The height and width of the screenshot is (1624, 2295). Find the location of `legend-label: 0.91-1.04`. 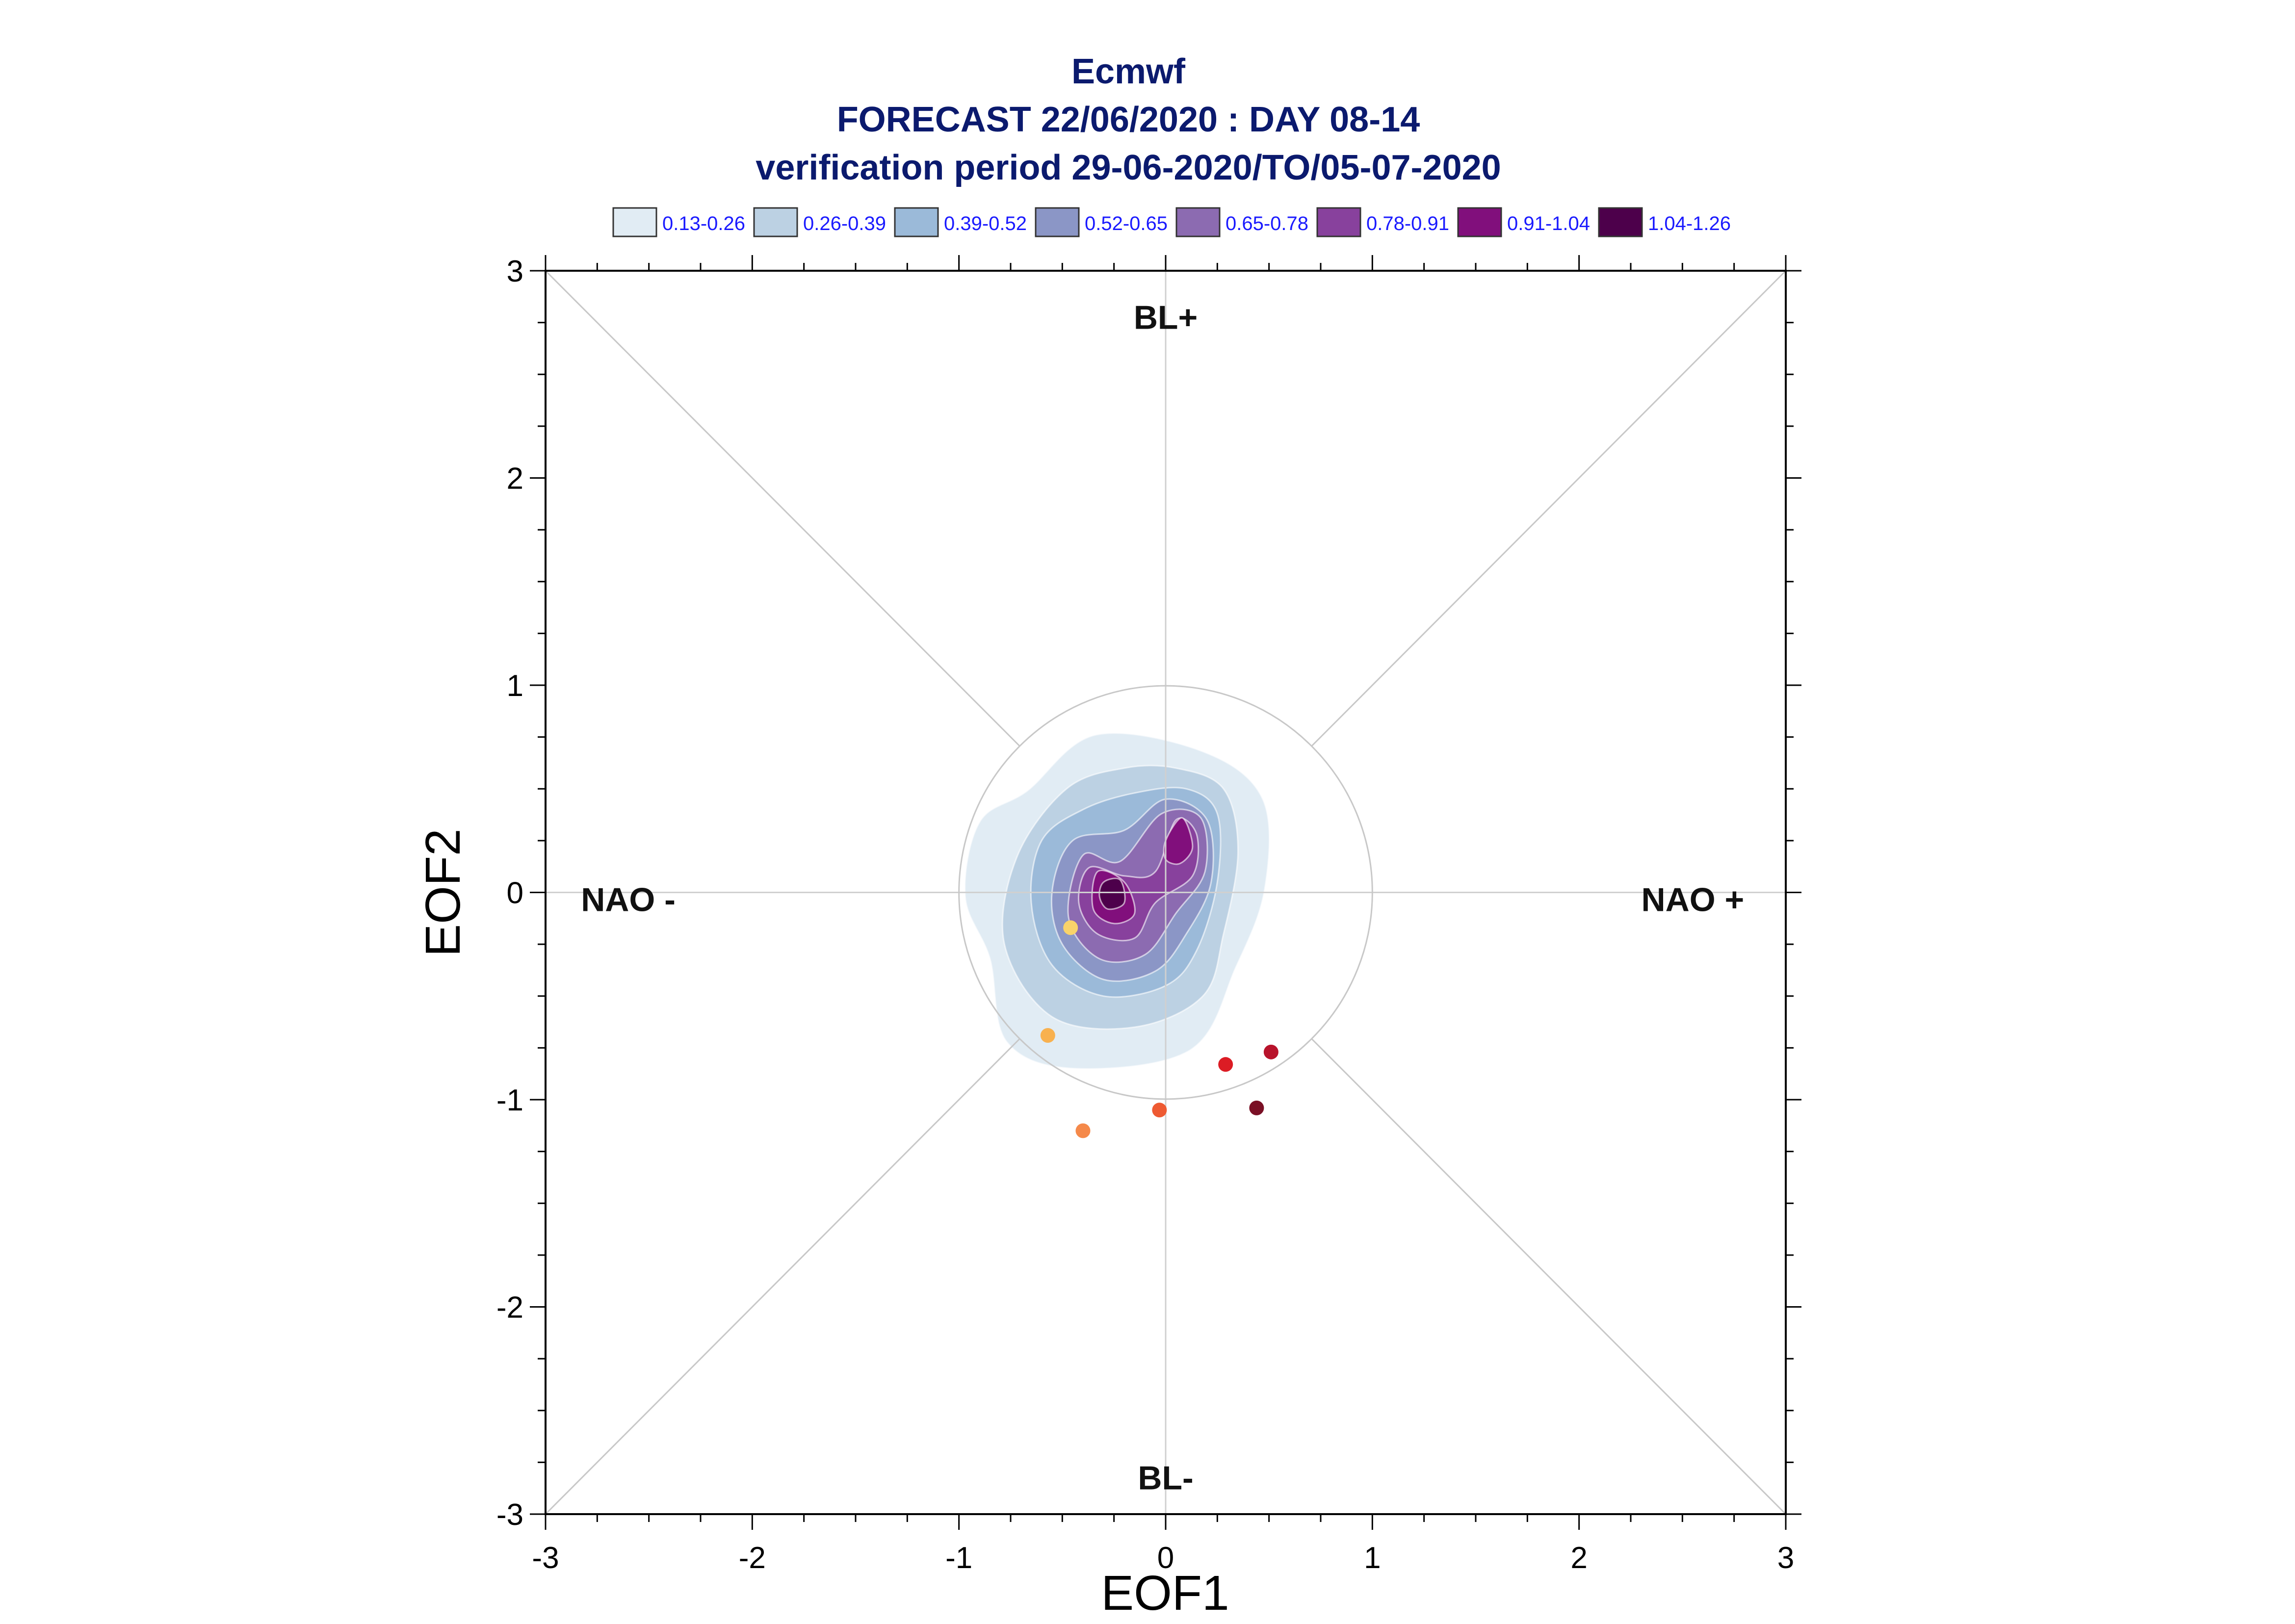

legend-label: 0.91-1.04 is located at coordinates (1549, 223).